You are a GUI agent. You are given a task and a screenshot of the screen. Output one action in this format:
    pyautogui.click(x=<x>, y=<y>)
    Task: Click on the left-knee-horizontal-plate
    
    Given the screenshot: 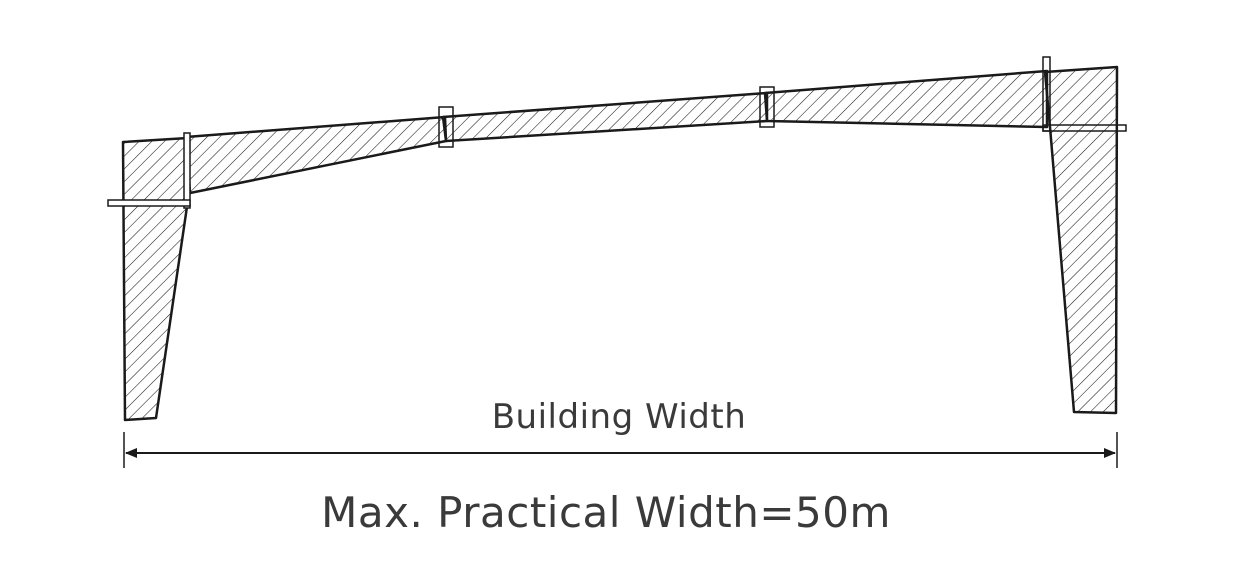 What is the action you would take?
    pyautogui.click(x=149, y=203)
    